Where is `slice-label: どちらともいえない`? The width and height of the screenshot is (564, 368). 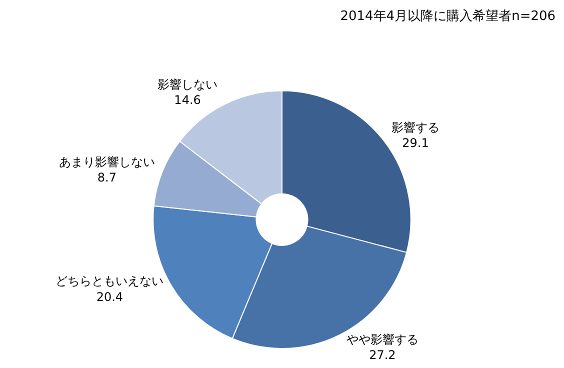
slice-label: どちらともいえない is located at coordinates (110, 281).